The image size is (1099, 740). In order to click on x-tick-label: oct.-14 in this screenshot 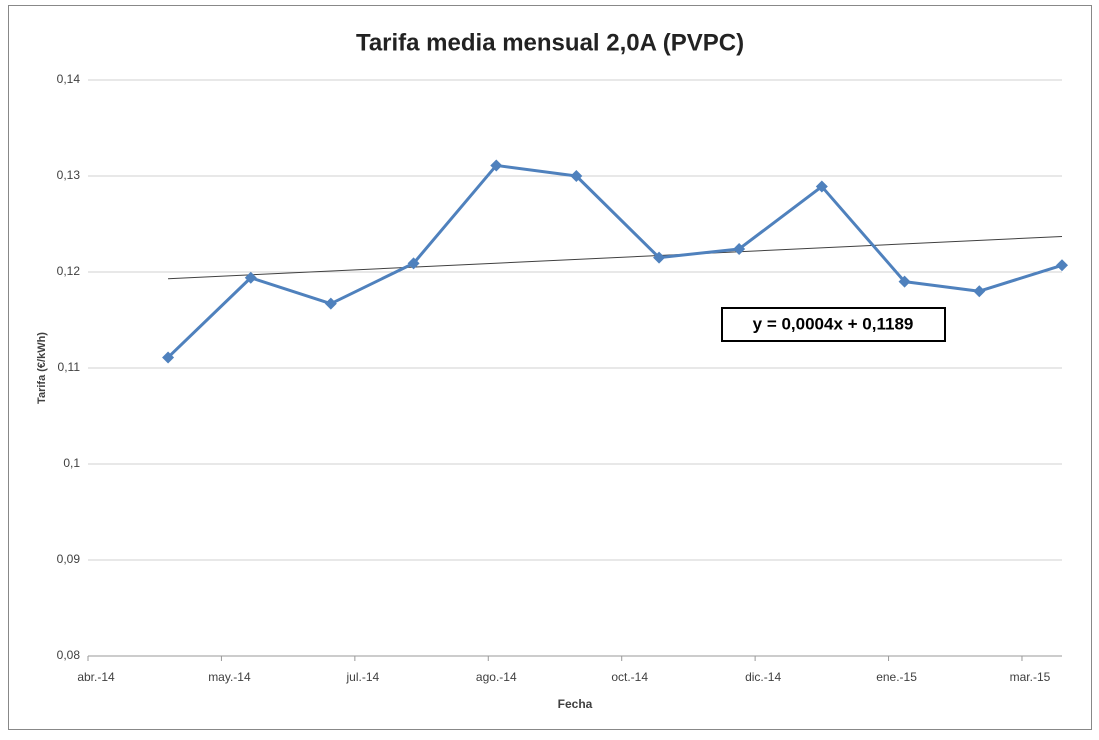, I will do `click(629, 677)`.